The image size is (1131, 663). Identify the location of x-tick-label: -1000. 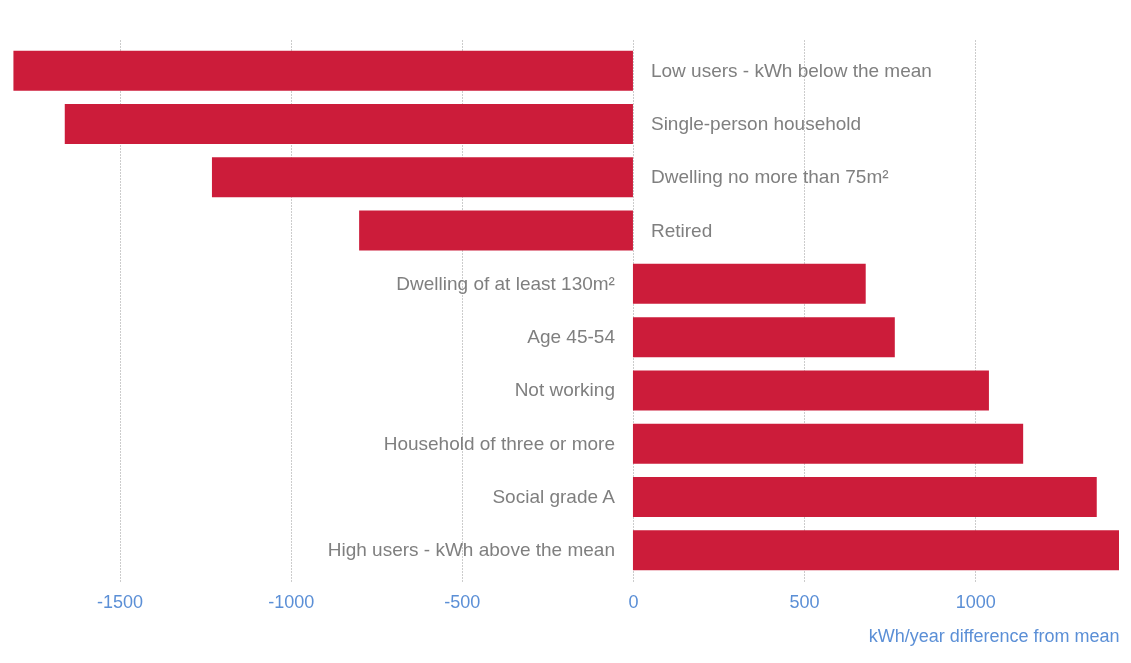
(291, 601).